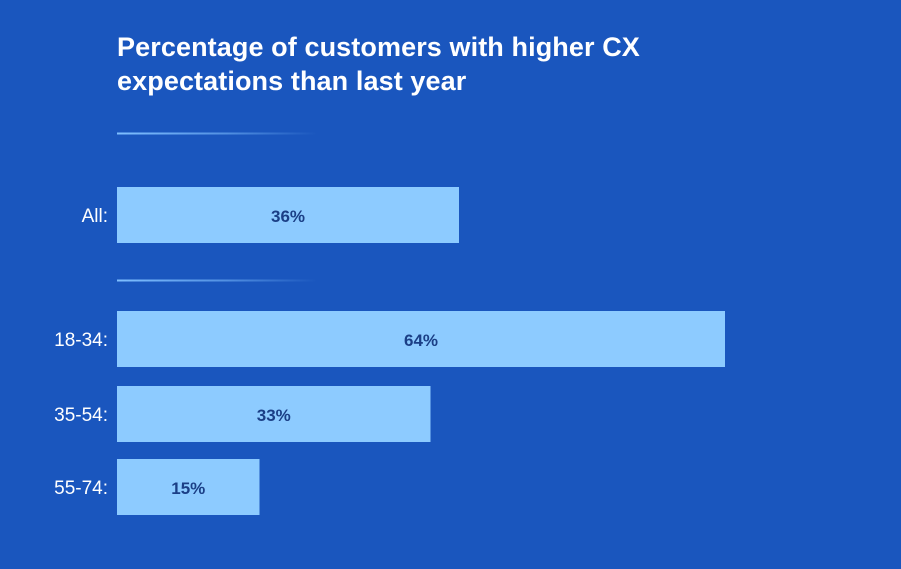  Describe the element at coordinates (217, 133) in the screenshot. I see `title-divider` at that location.